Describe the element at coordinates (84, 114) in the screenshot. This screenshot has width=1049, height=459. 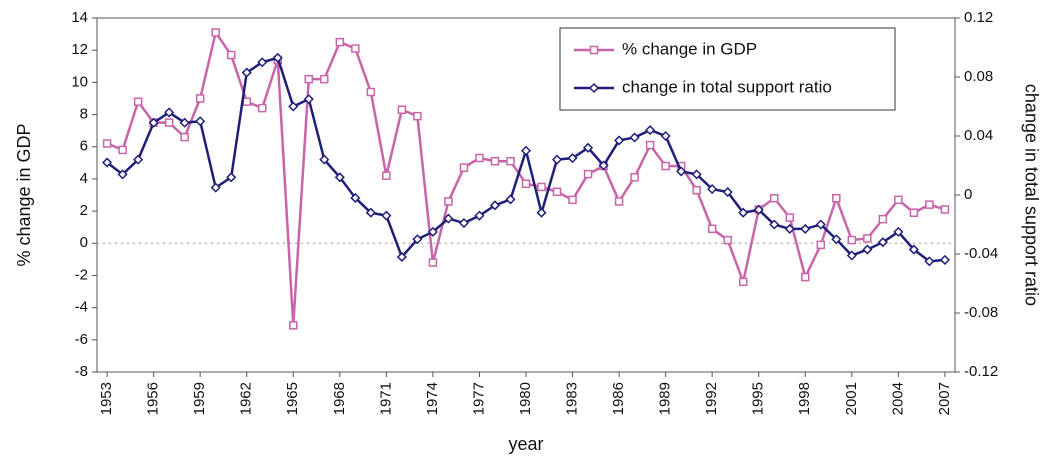
I see `y-tick-label: 8` at that location.